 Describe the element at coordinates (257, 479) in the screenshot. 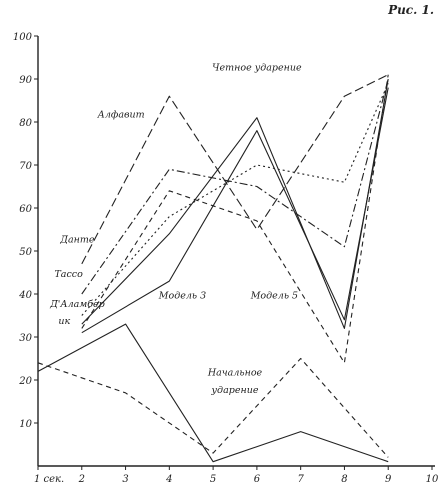

I see `x-tick-label: 6` at that location.